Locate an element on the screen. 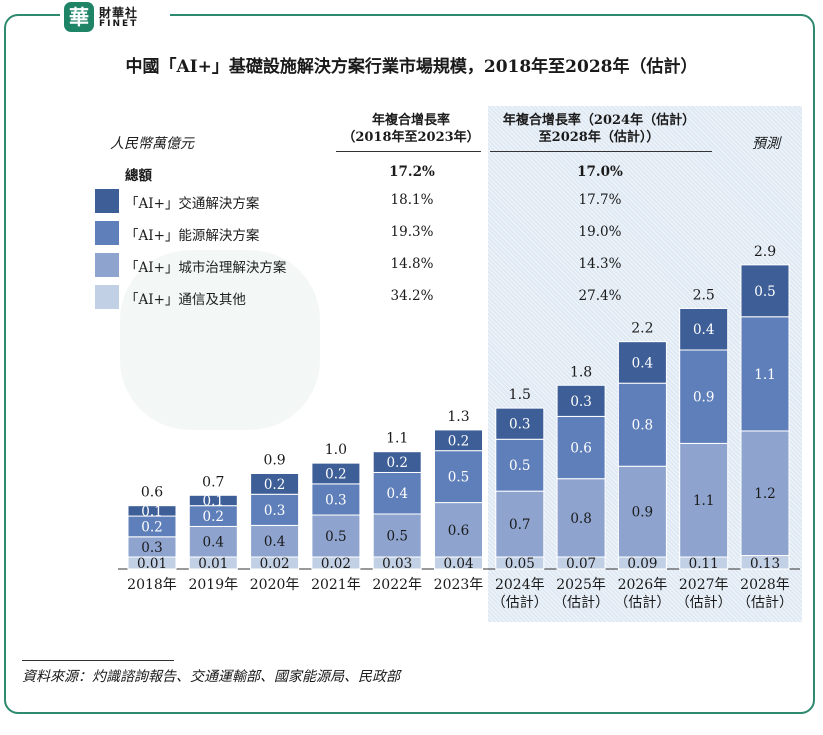  bar-value-label: 0.1 is located at coordinates (213, 501).